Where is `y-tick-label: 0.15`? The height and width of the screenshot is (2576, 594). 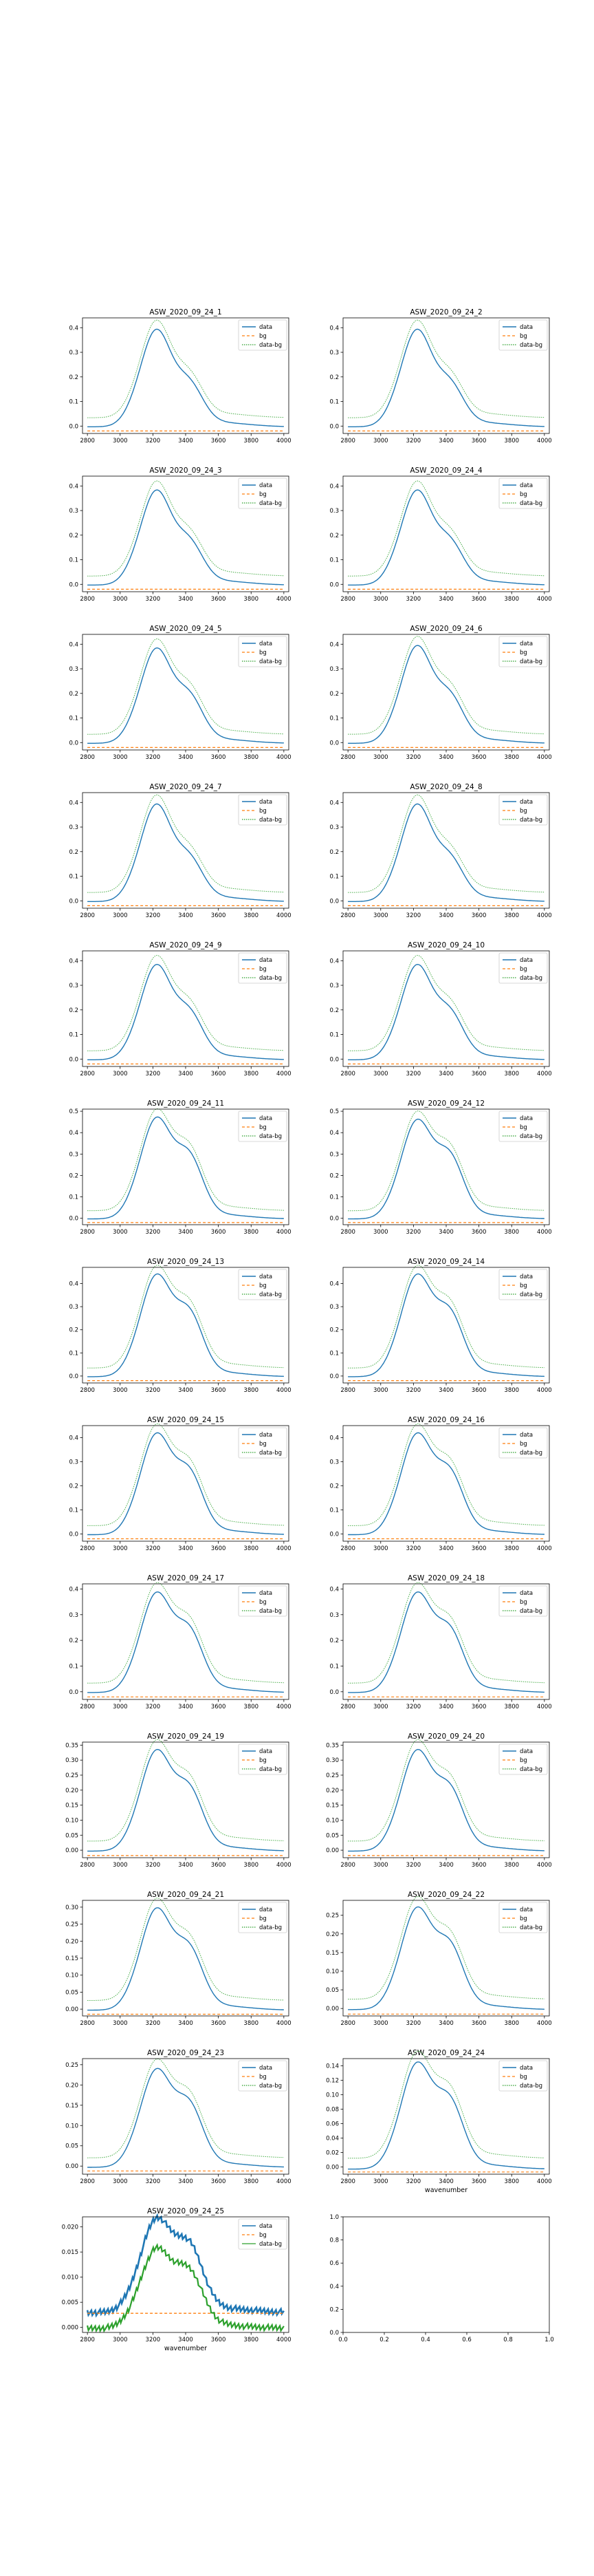 y-tick-label: 0.15 is located at coordinates (332, 1954).